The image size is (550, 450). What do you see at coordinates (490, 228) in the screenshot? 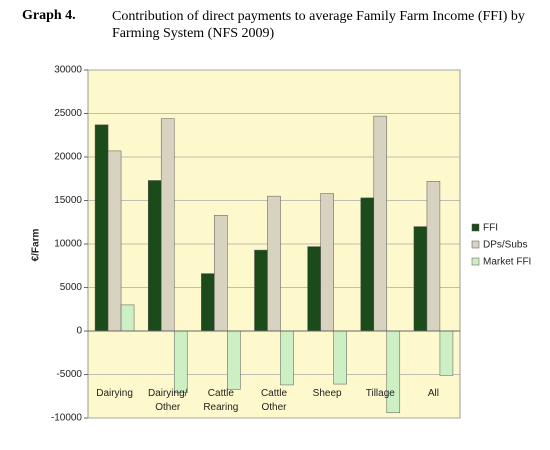
I see `legend-label: FFI` at bounding box center [490, 228].